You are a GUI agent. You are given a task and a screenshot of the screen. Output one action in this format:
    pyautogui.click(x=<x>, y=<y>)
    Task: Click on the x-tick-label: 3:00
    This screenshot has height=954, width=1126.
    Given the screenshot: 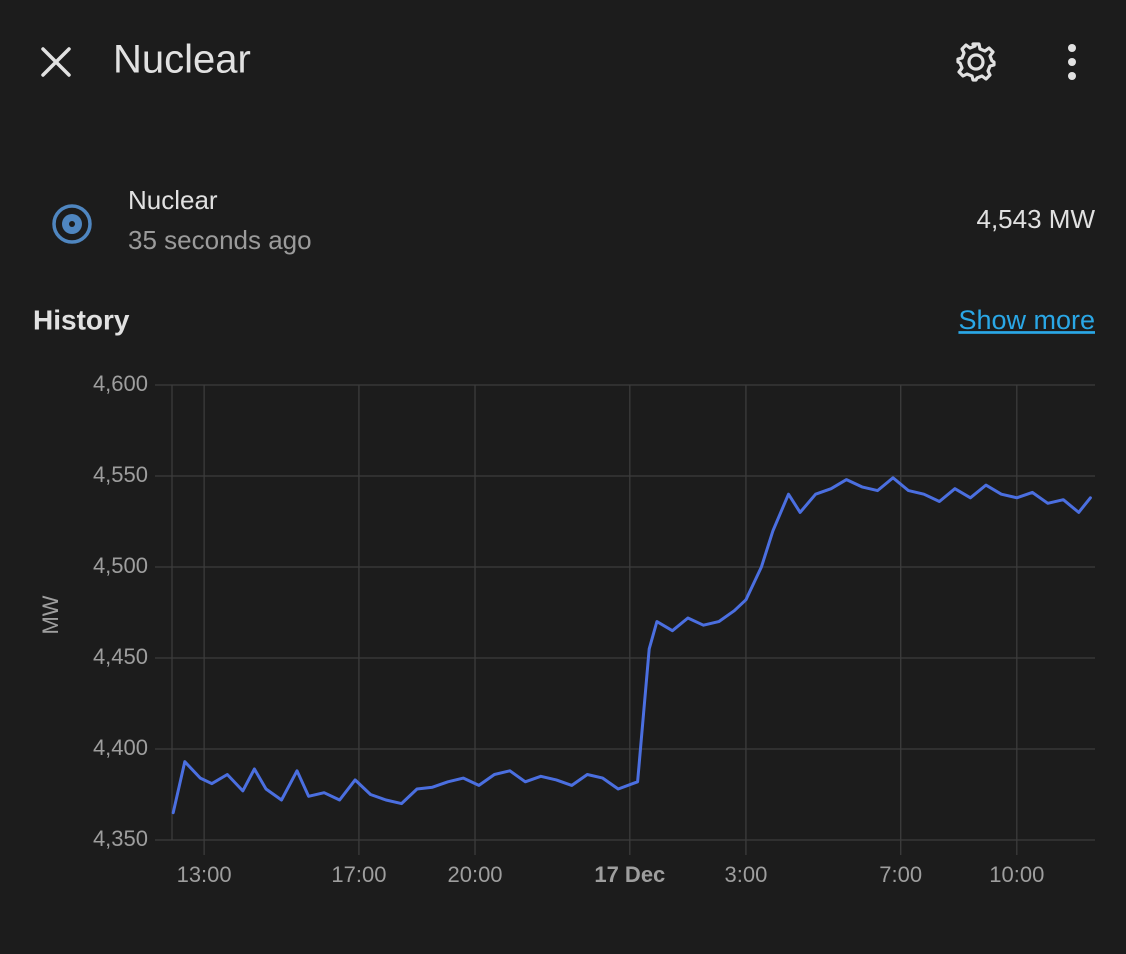 What is the action you would take?
    pyautogui.click(x=746, y=874)
    